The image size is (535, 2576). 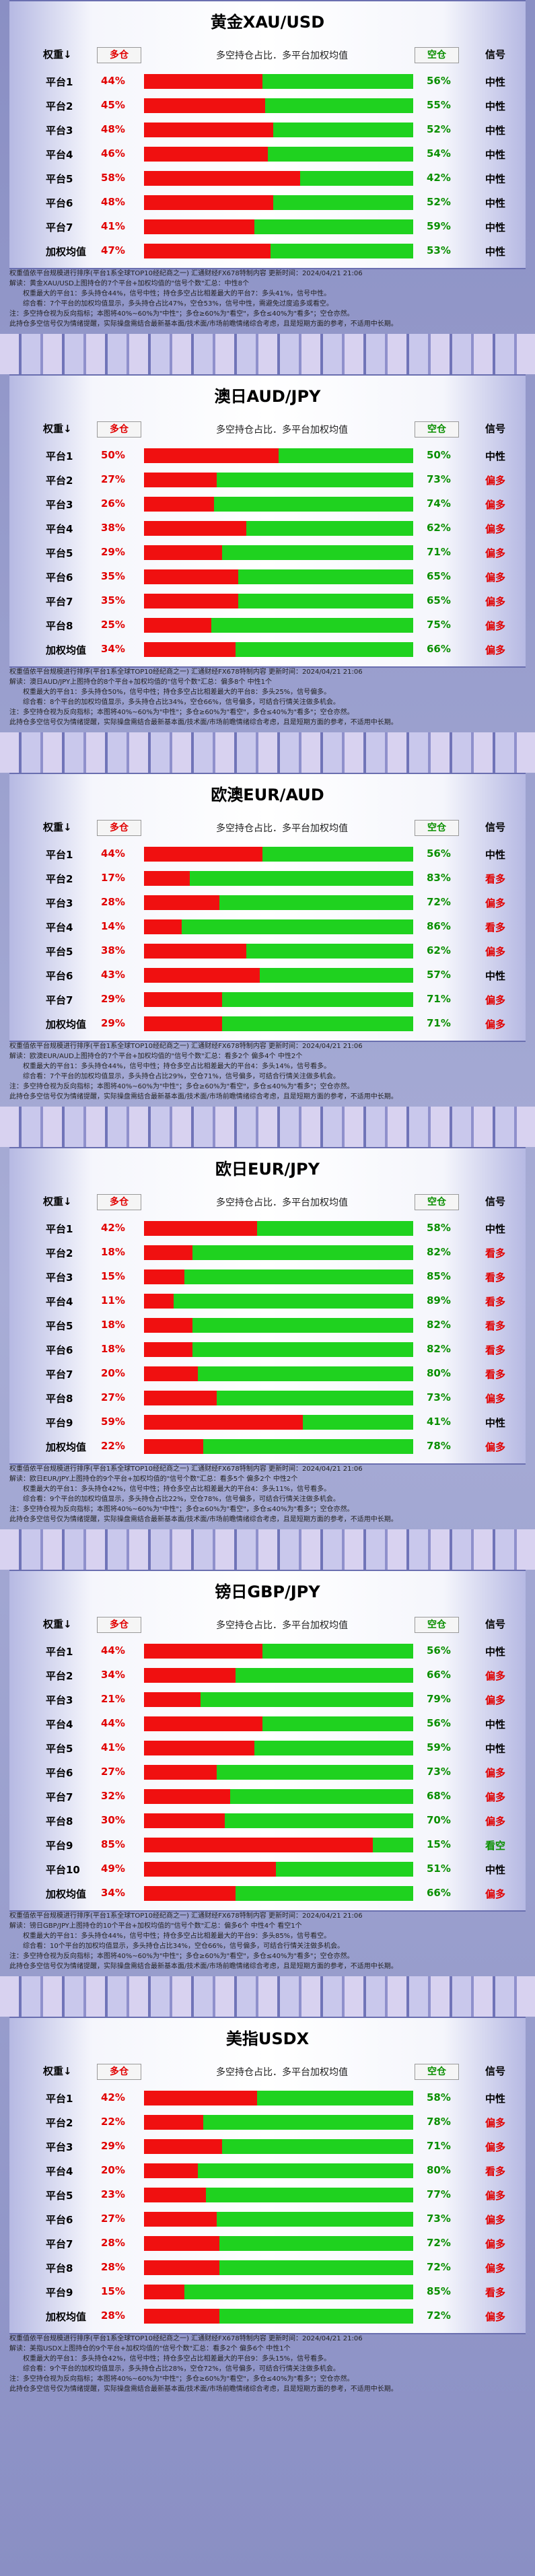 I want to click on platform-row: 平台2 27% 73% 偏多, so click(x=267, y=479).